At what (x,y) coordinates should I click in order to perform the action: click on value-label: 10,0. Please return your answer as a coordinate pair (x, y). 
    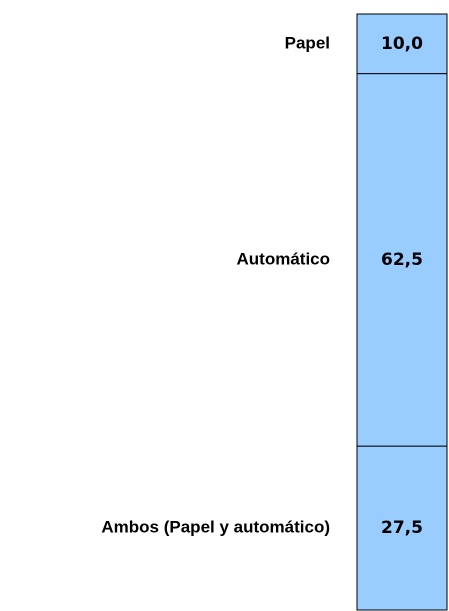
    Looking at the image, I should click on (402, 44).